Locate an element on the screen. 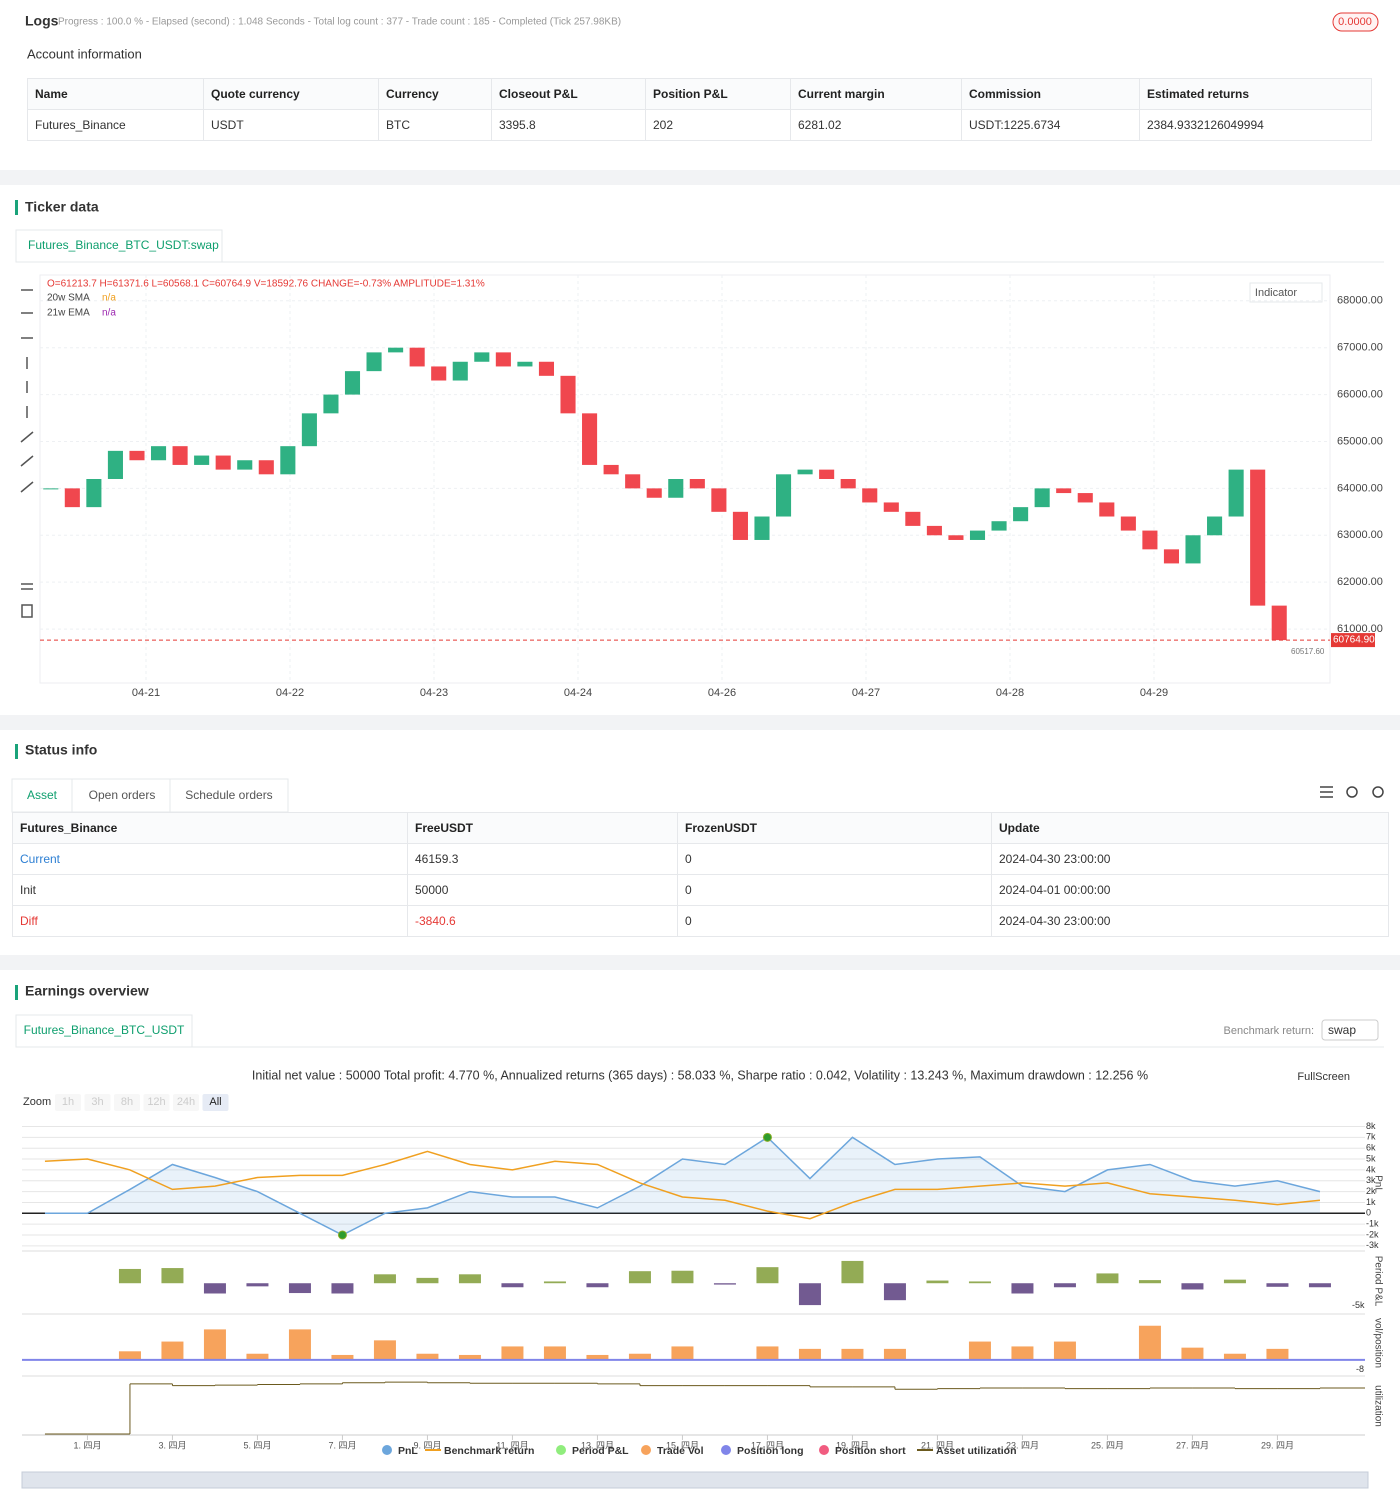  header-cell: Closeout P&L is located at coordinates (568, 94).